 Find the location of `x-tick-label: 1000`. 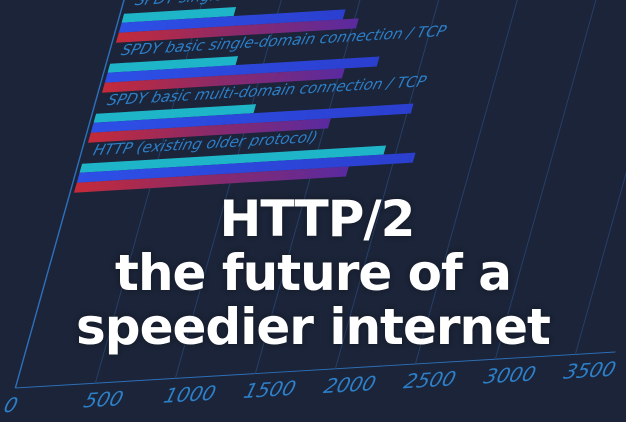

x-tick-label: 1000 is located at coordinates (189, 394).